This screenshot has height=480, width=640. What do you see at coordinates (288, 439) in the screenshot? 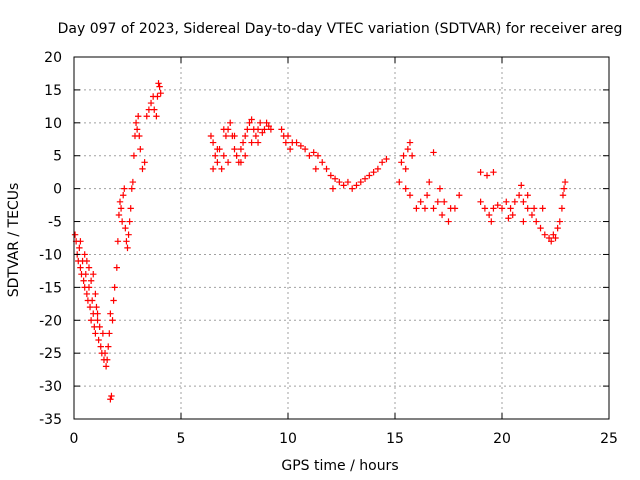
I see `x-tick-label: 10` at bounding box center [288, 439].